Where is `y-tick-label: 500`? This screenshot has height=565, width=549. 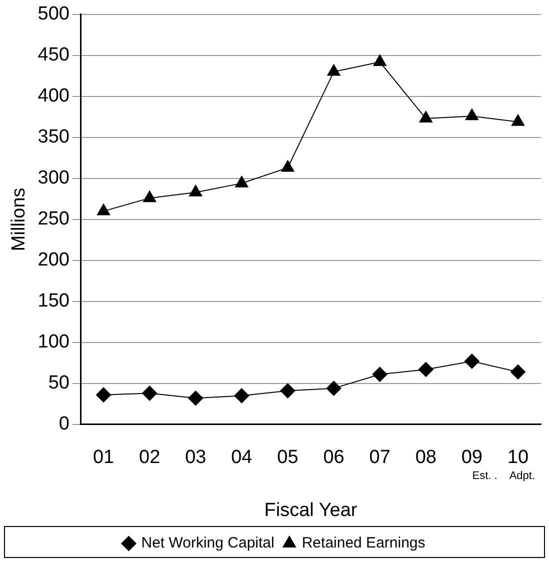
y-tick-label: 500 is located at coordinates (54, 14).